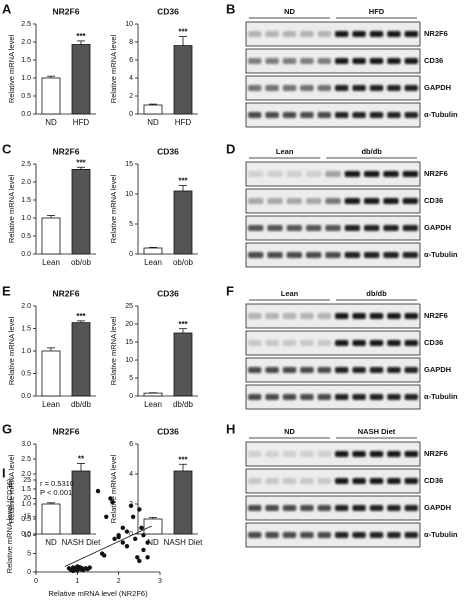  I want to click on y-tick-label: 3.0, so click(26, 444).